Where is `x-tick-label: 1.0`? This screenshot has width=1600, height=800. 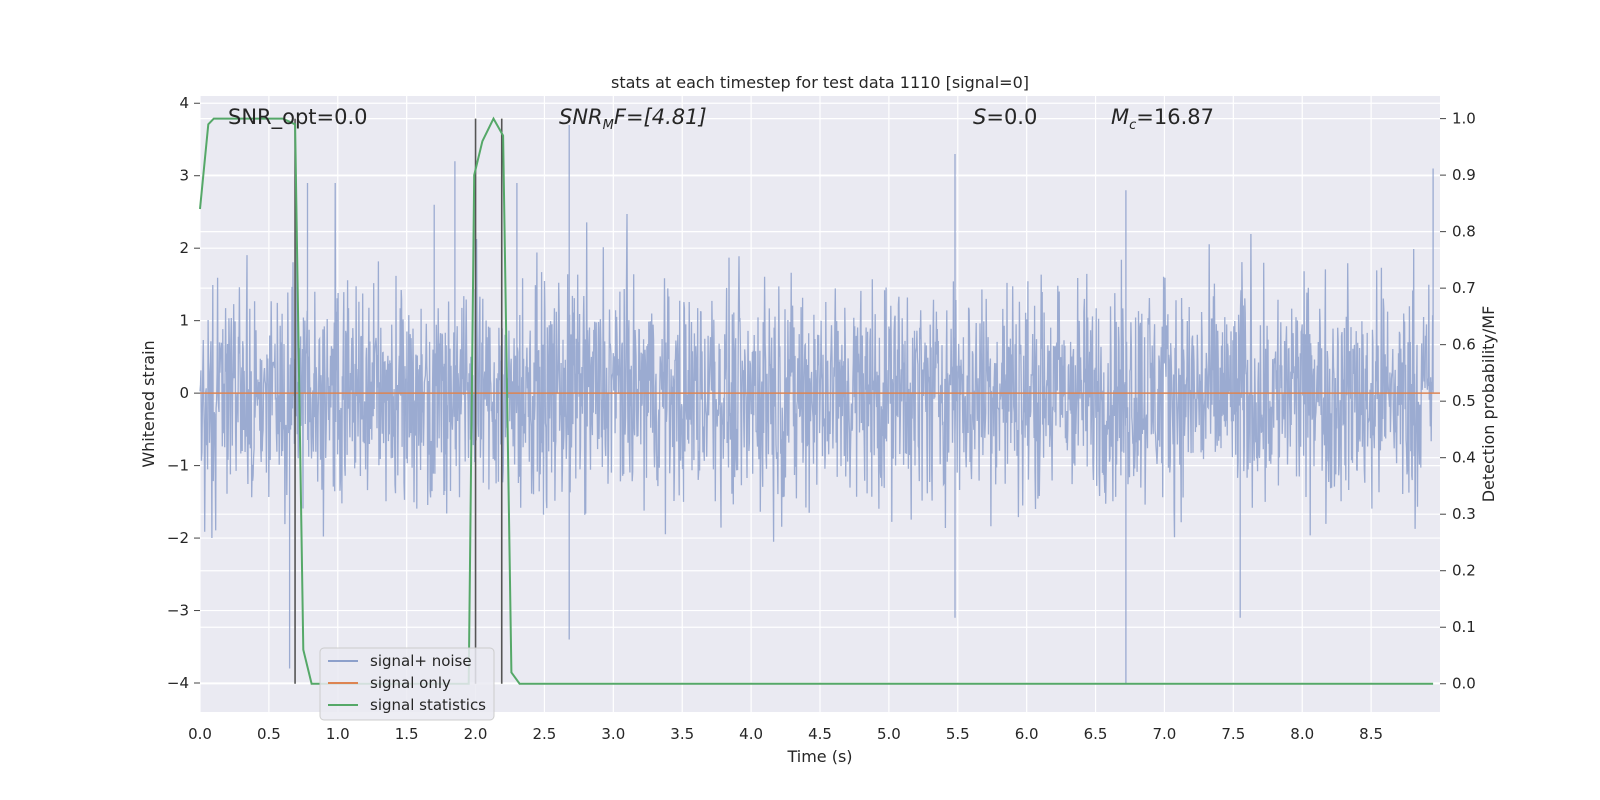
x-tick-label: 1.0 is located at coordinates (338, 734).